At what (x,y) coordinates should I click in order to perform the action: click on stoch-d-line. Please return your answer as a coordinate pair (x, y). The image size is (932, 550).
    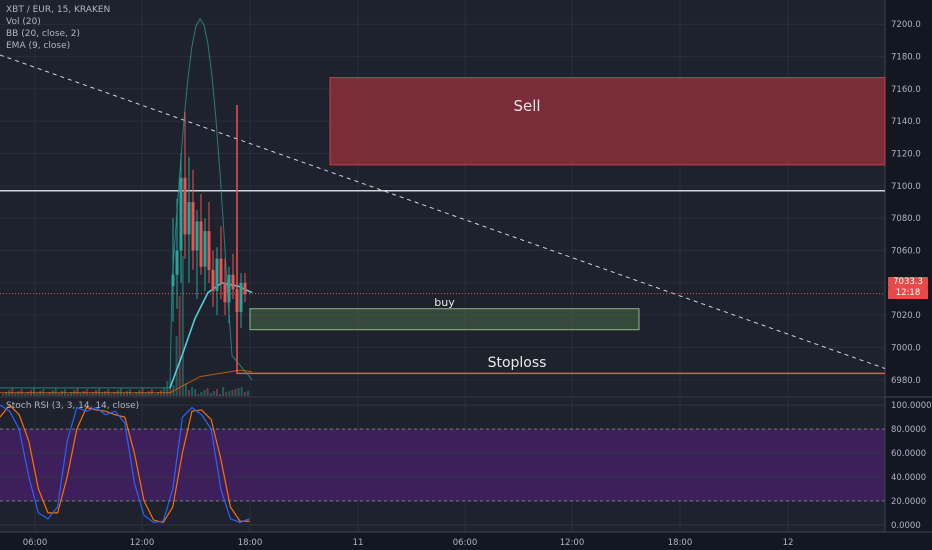
    Looking at the image, I should click on (125, 464).